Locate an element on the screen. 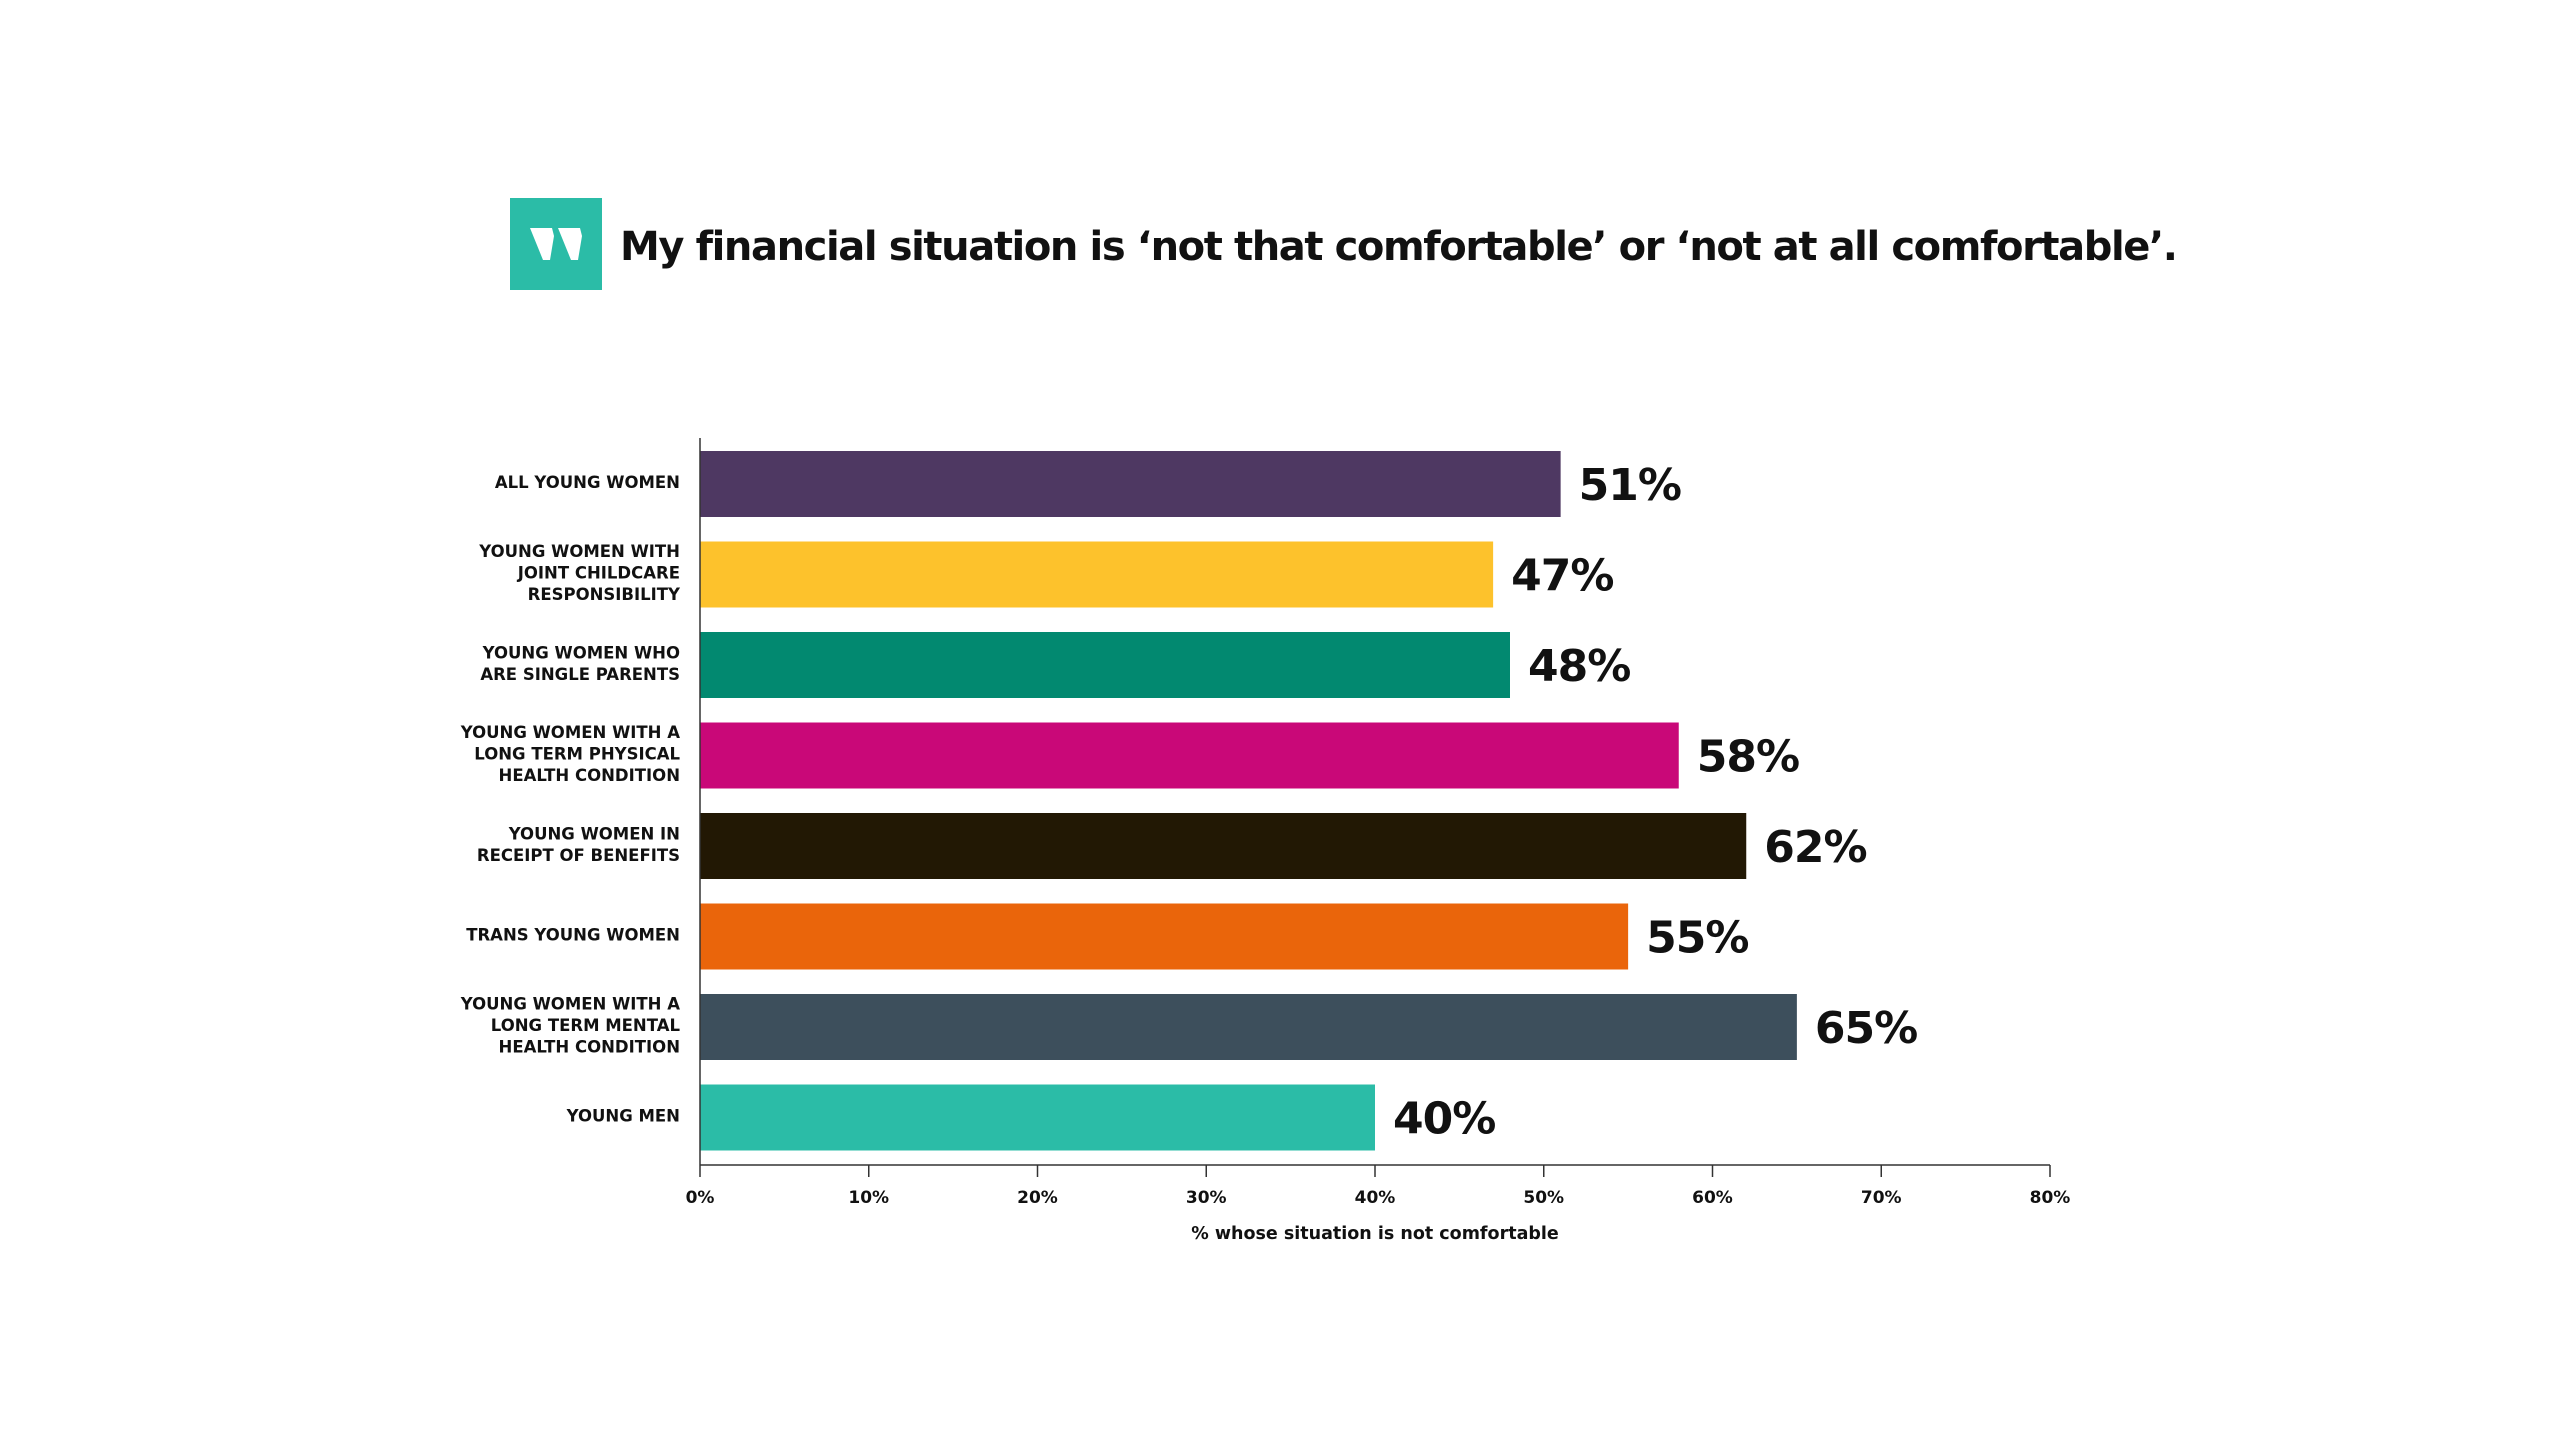 The height and width of the screenshot is (1440, 2560). x-tick-label: 0% is located at coordinates (700, 1198).